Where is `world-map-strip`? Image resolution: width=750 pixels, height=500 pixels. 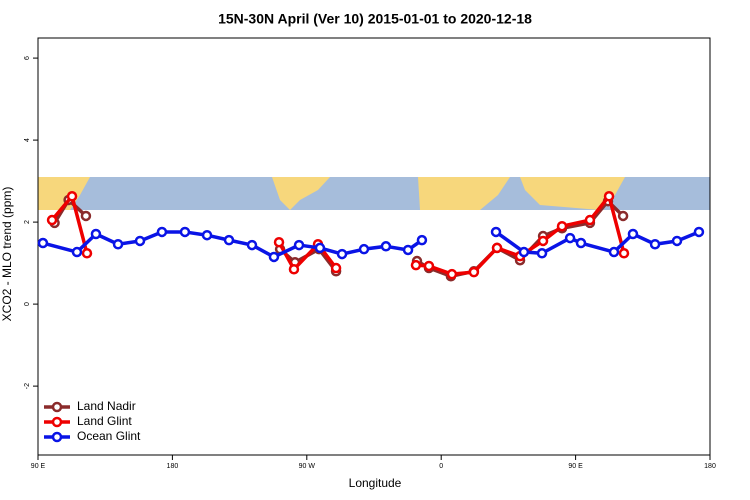 world-map-strip is located at coordinates (374, 193).